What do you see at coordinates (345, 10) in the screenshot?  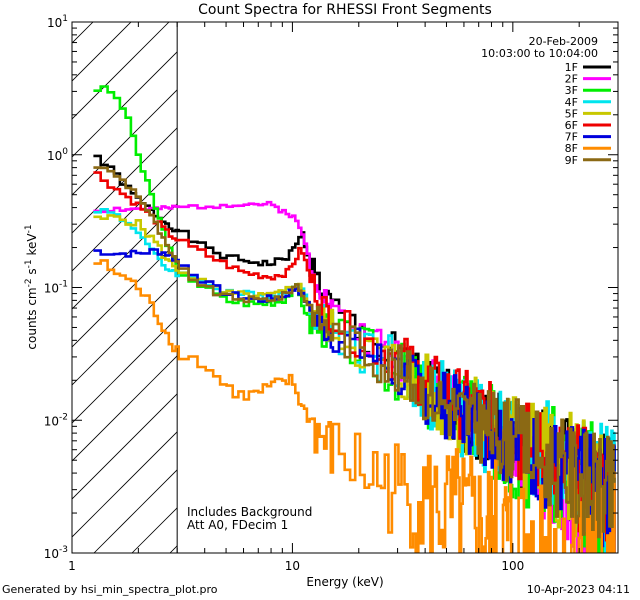 I see `chart-title: Count Spectra for RHESSI Front Segments` at bounding box center [345, 10].